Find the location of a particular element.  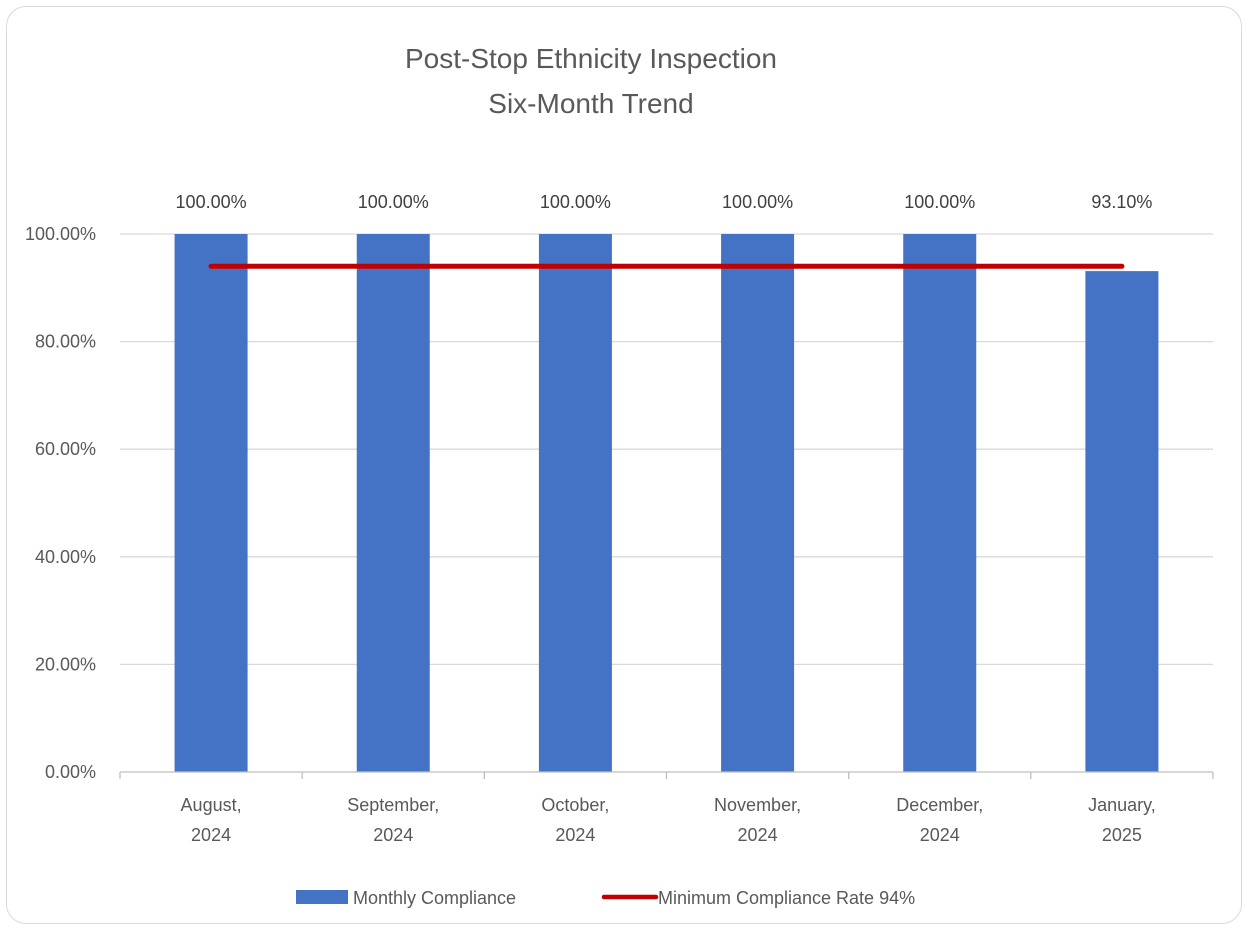

x-category-label: August, is located at coordinates (211, 805).